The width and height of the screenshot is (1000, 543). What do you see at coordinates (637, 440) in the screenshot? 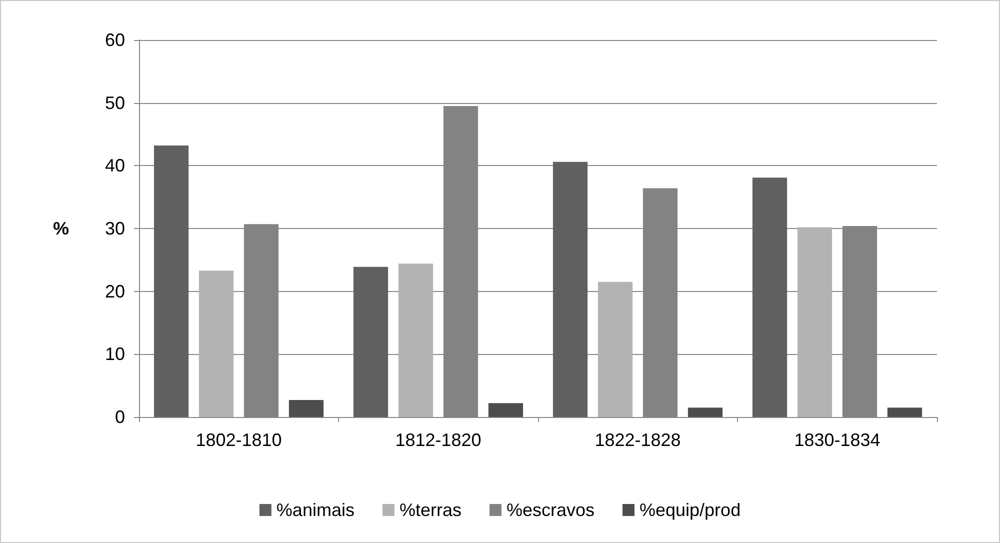
I see `x-tick-label: 1822-1828` at bounding box center [637, 440].